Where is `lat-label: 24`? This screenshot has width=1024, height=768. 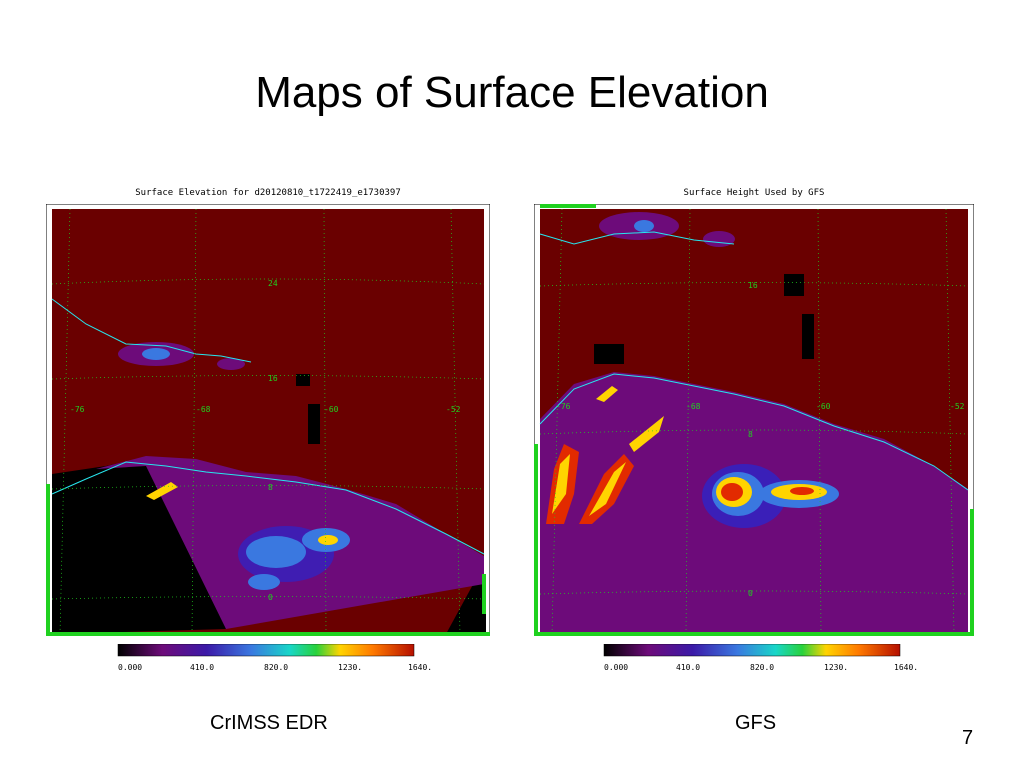
lat-label: 24 is located at coordinates (273, 283).